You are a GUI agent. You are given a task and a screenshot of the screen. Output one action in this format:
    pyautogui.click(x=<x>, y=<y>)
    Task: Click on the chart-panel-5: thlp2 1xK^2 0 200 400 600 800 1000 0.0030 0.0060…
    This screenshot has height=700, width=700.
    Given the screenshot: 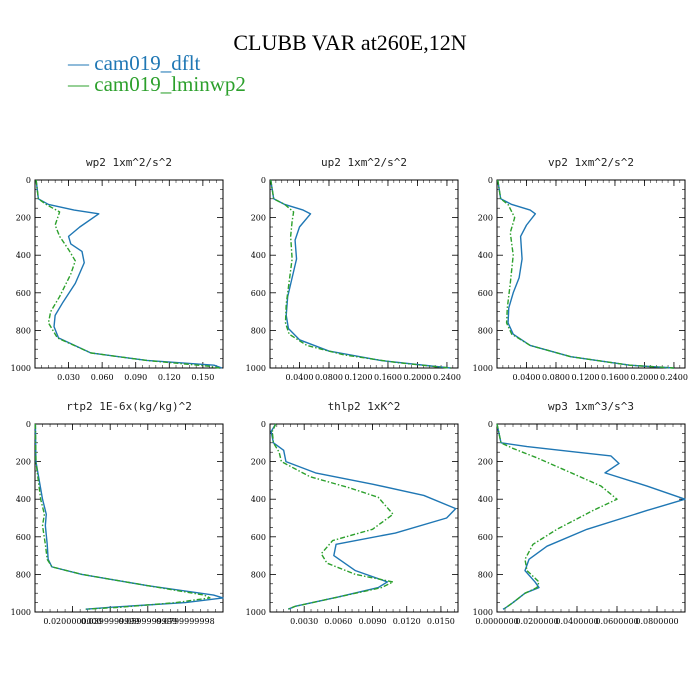 What is the action you would take?
    pyautogui.click(x=352, y=513)
    